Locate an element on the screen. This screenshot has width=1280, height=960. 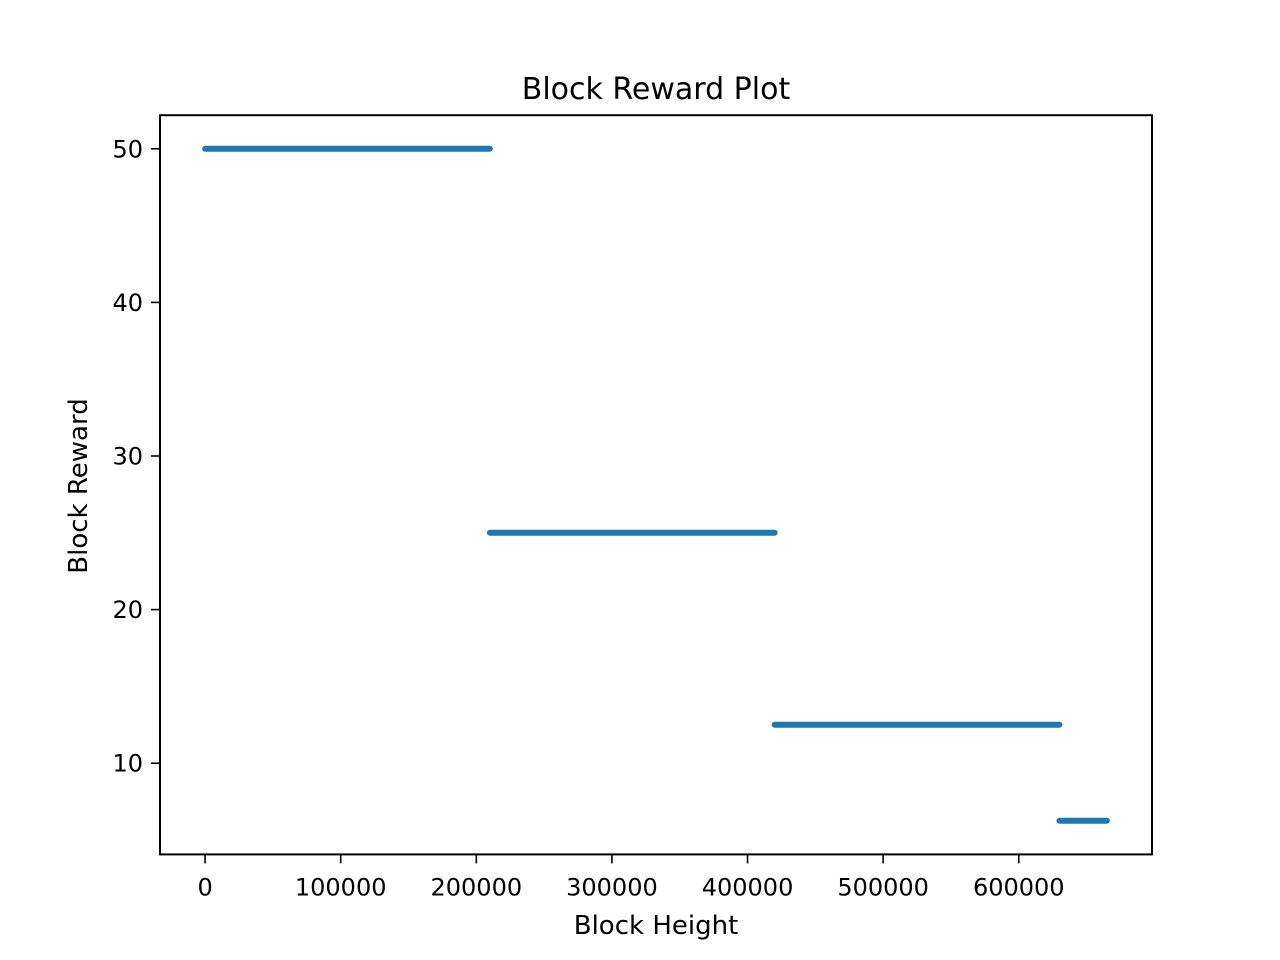
chart-title: Block Reward Plot is located at coordinates (656, 89).